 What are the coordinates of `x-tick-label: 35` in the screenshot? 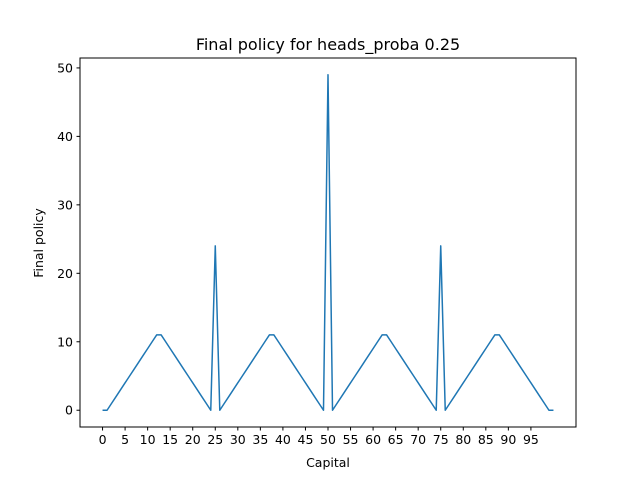 It's located at (260, 439).